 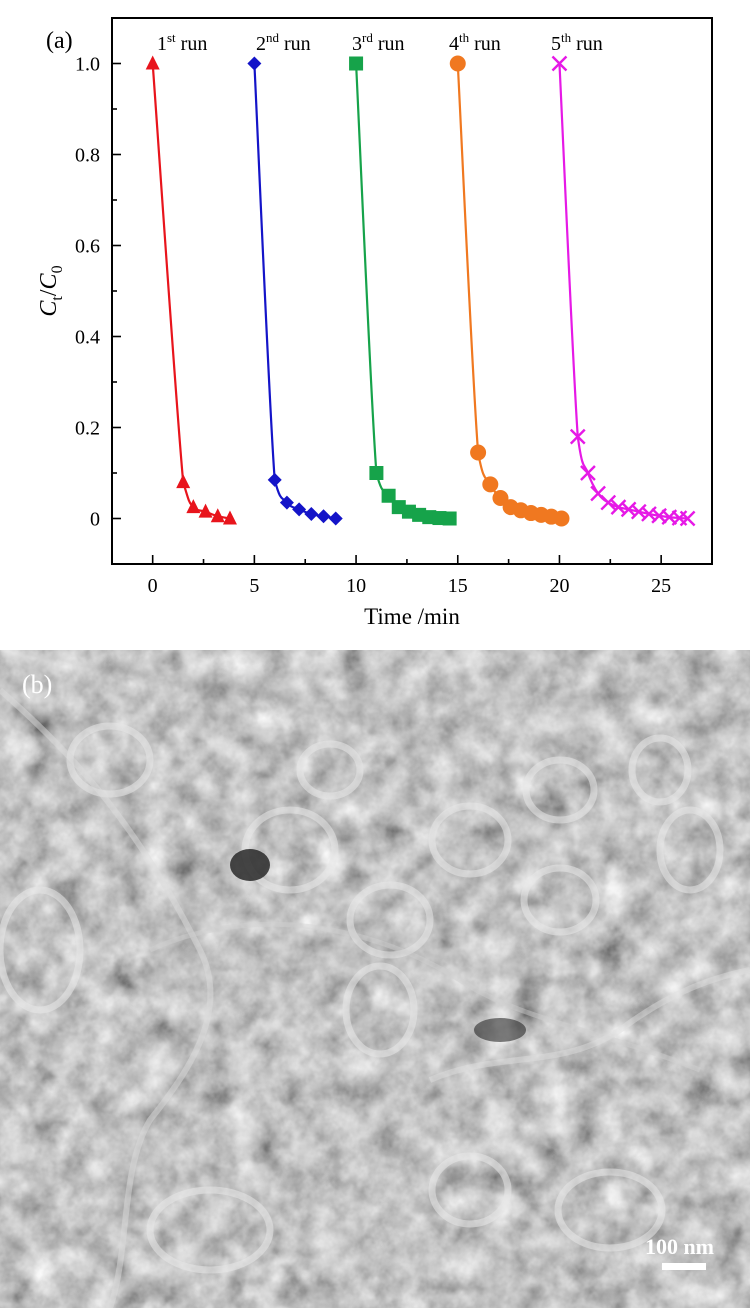 I want to click on y-axis-label: Ct/C0, so click(x=51, y=290).